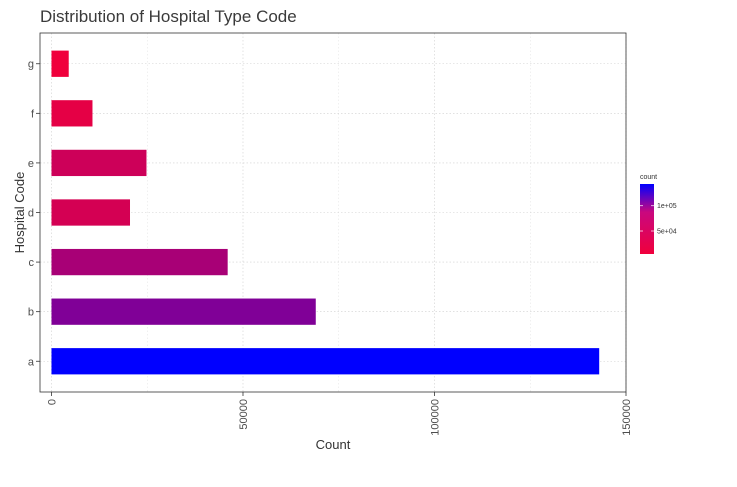 This screenshot has width=737, height=487. Describe the element at coordinates (325, 361) in the screenshot. I see `bar-a` at that location.